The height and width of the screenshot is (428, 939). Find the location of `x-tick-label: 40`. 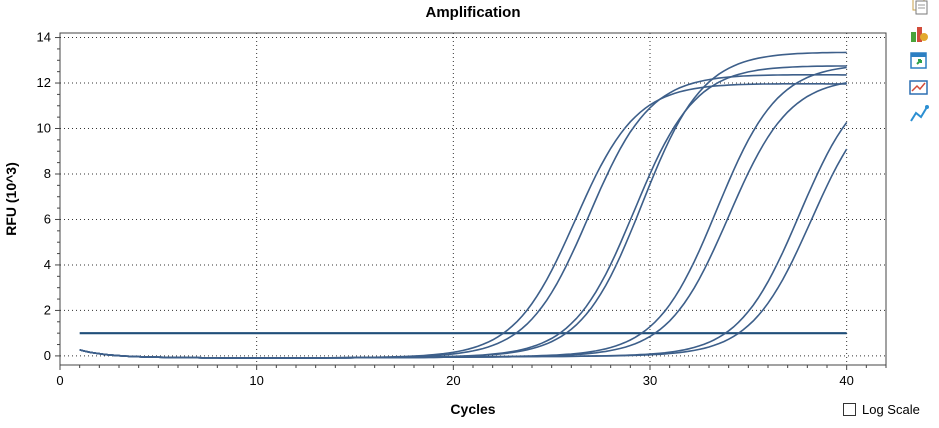

x-tick-label: 40 is located at coordinates (846, 380).